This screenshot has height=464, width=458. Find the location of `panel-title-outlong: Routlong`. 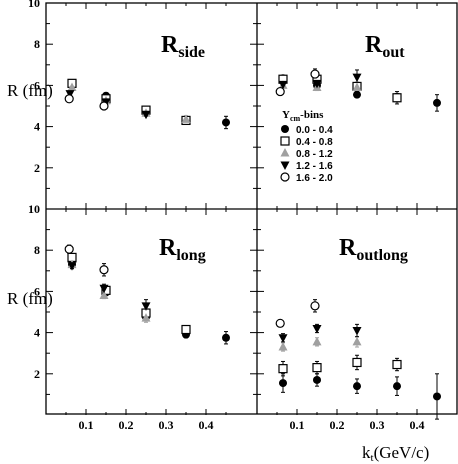

panel-title-outlong: Routlong is located at coordinates (373, 249).